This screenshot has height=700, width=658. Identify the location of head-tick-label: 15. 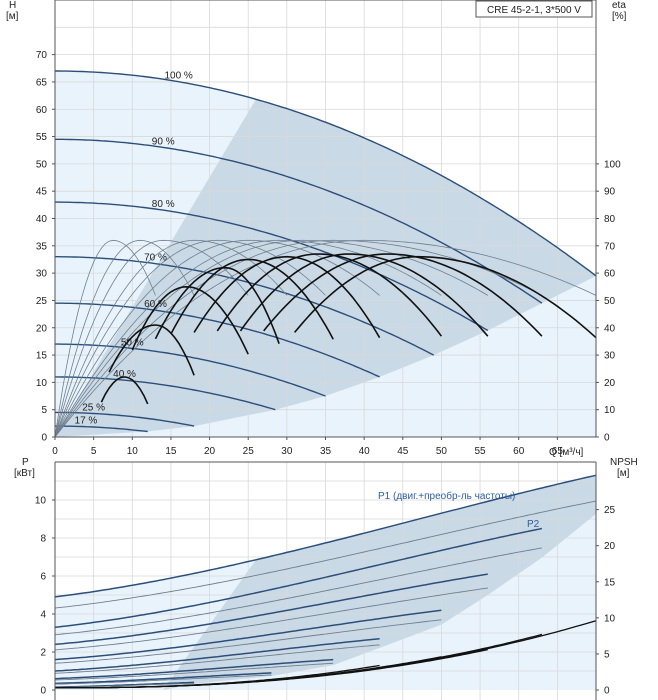
(42, 356).